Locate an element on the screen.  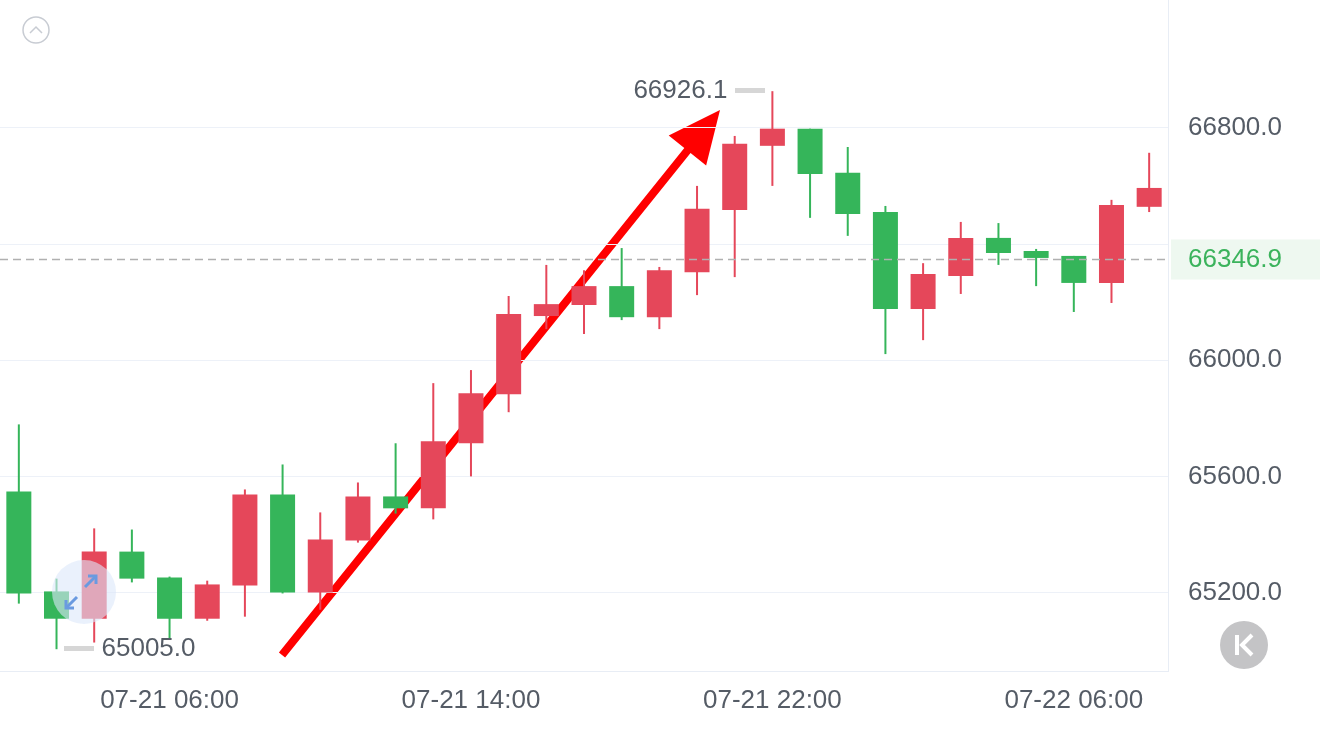
ref-line-label: 66346.9 is located at coordinates (1235, 257).